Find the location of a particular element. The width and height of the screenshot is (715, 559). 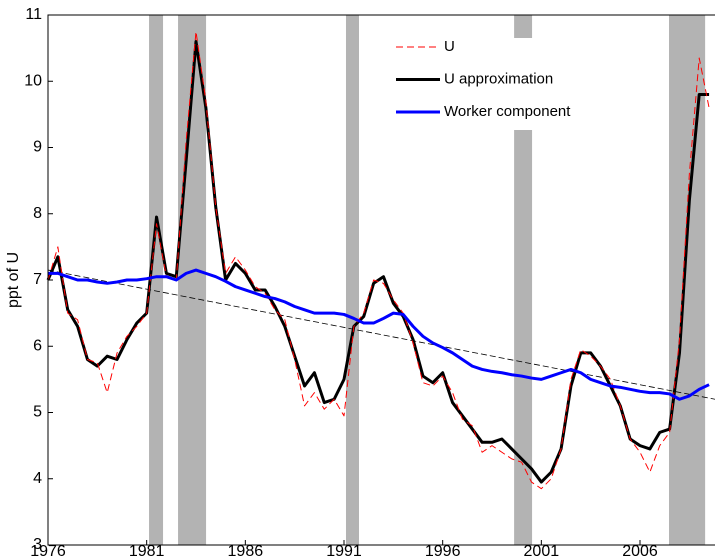

legend-box is located at coordinates (527, 84).